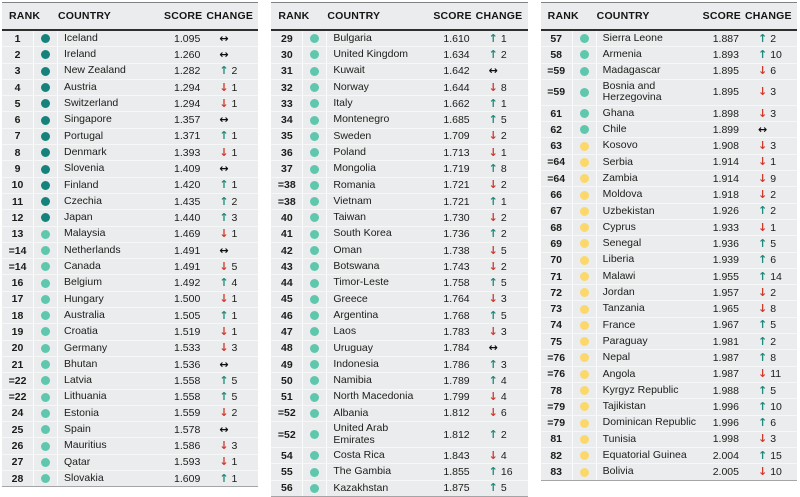 The height and width of the screenshot is (497, 800). Describe the element at coordinates (80, 86) in the screenshot. I see `country-cell: Austria` at that location.